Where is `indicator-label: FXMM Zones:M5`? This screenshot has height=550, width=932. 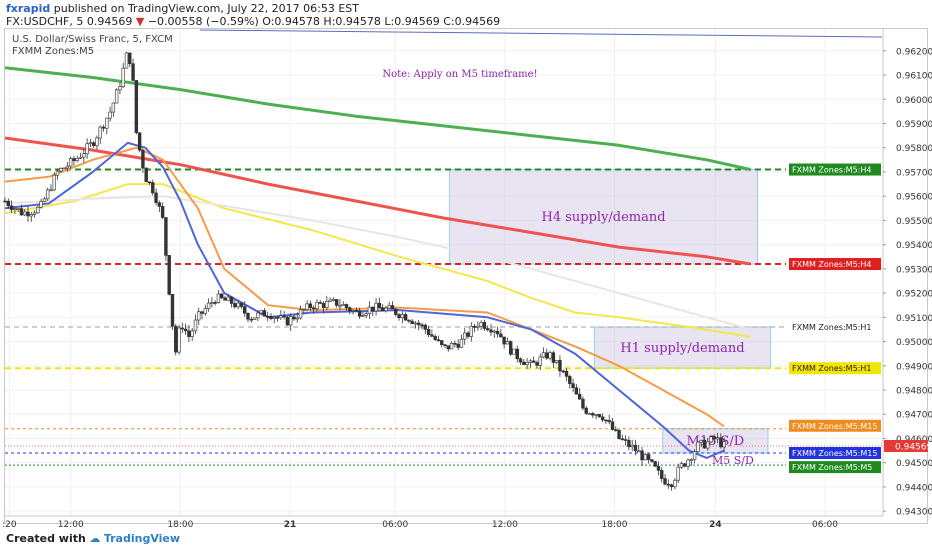 indicator-label: FXMM Zones:M5 is located at coordinates (53, 51).